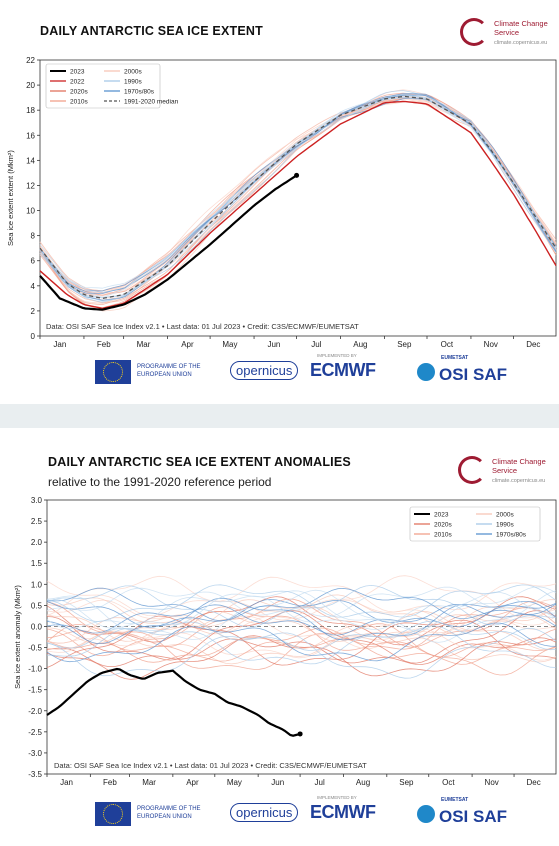 Image resolution: width=559 pixels, height=846 pixels. What do you see at coordinates (234, 782) in the screenshot?
I see `x-tick-label: May` at bounding box center [234, 782].